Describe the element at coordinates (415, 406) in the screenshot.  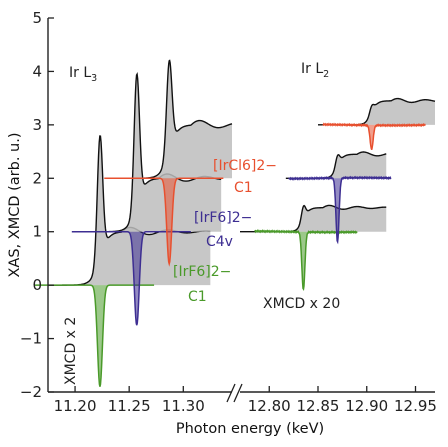
I see `x-tick-label: 12.95` at that location.